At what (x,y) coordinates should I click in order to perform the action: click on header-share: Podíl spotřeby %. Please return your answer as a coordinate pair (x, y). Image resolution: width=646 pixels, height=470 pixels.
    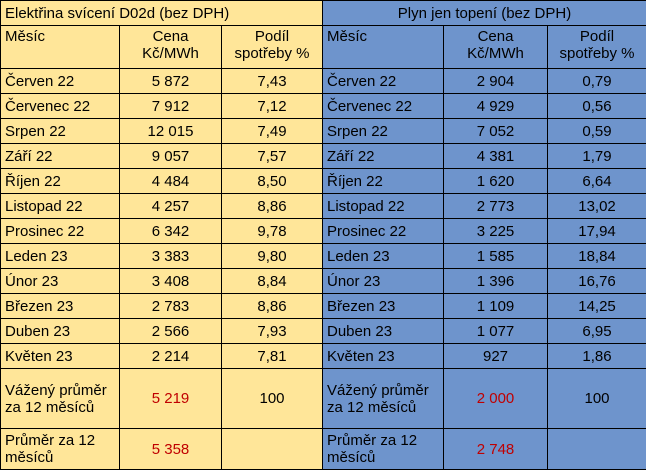
    Looking at the image, I should click on (272, 47).